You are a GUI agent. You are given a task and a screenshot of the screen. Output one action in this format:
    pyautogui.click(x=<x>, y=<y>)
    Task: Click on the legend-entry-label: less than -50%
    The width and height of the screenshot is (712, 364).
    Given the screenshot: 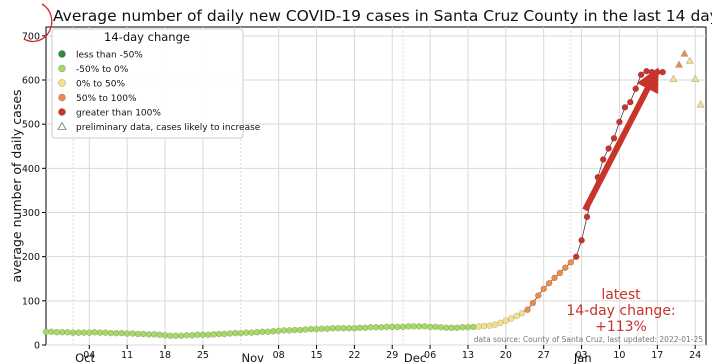 What is the action you would take?
    pyautogui.click(x=109, y=56)
    